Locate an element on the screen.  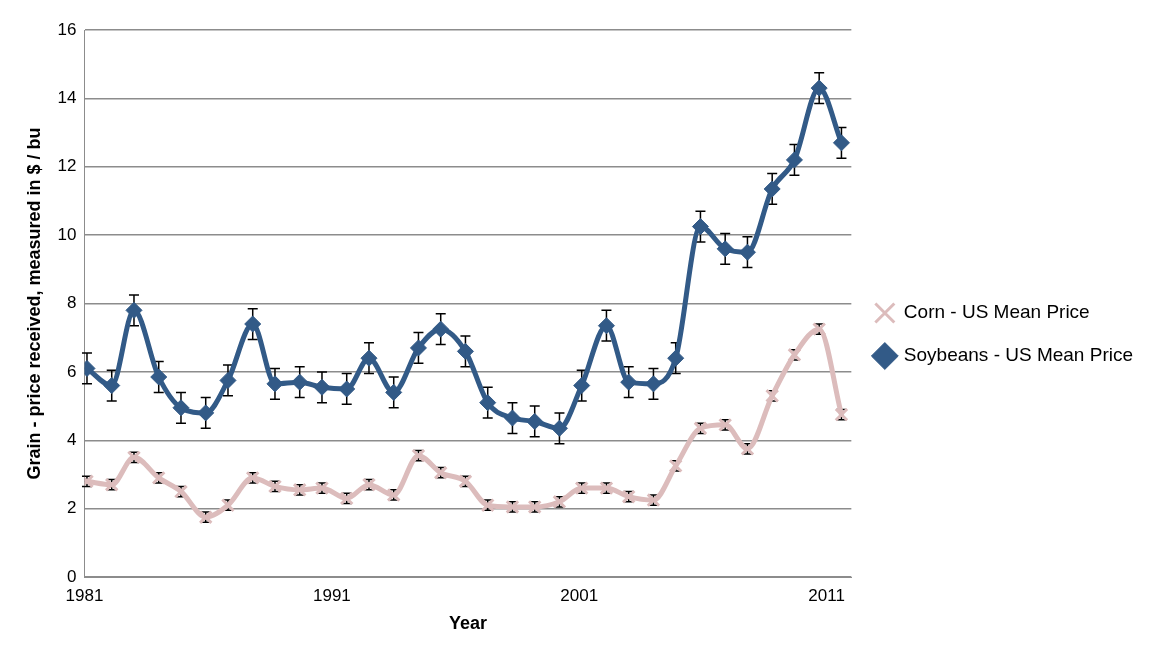
x-tick-label: 1991 is located at coordinates (331, 595).